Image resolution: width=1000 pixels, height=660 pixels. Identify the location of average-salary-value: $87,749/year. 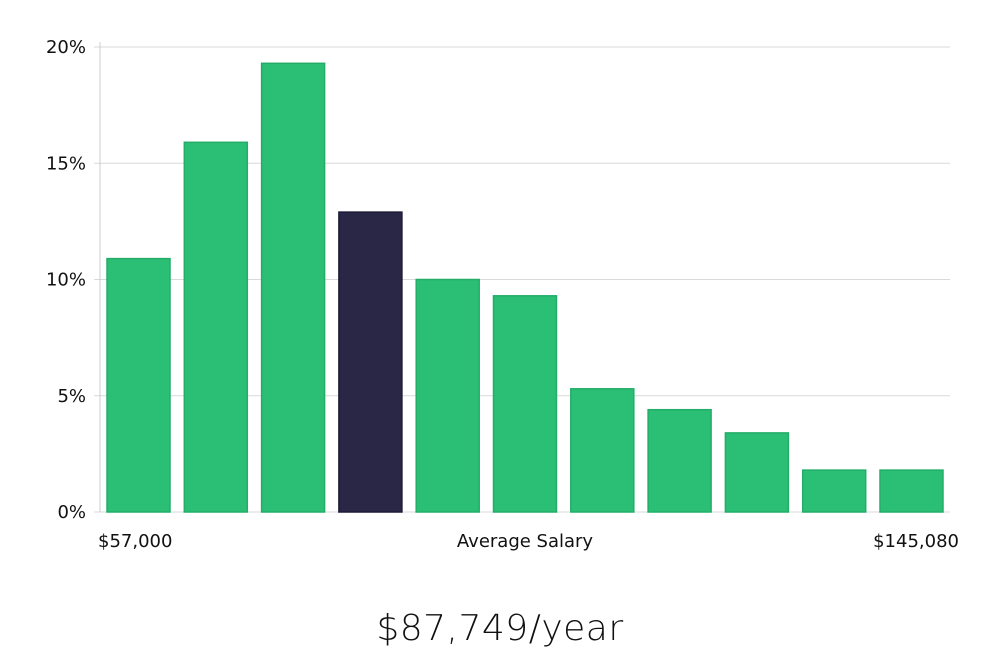
(500, 628).